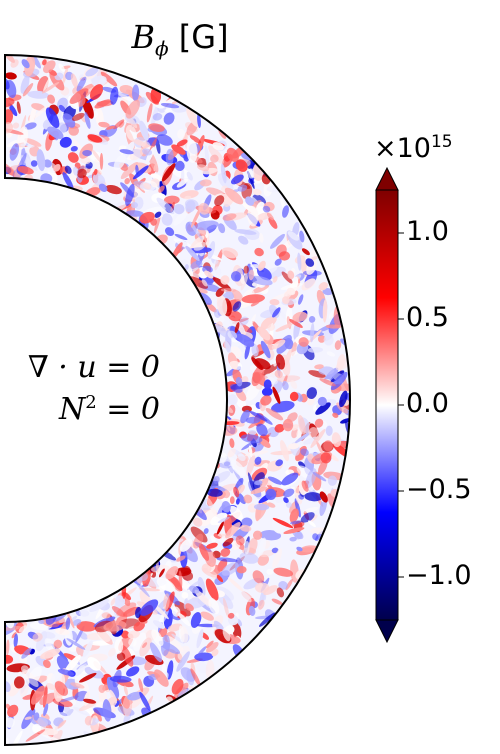 The image size is (500, 754). Describe the element at coordinates (109, 409) in the screenshot. I see `annotation-brunt: N2 = 0` at that location.